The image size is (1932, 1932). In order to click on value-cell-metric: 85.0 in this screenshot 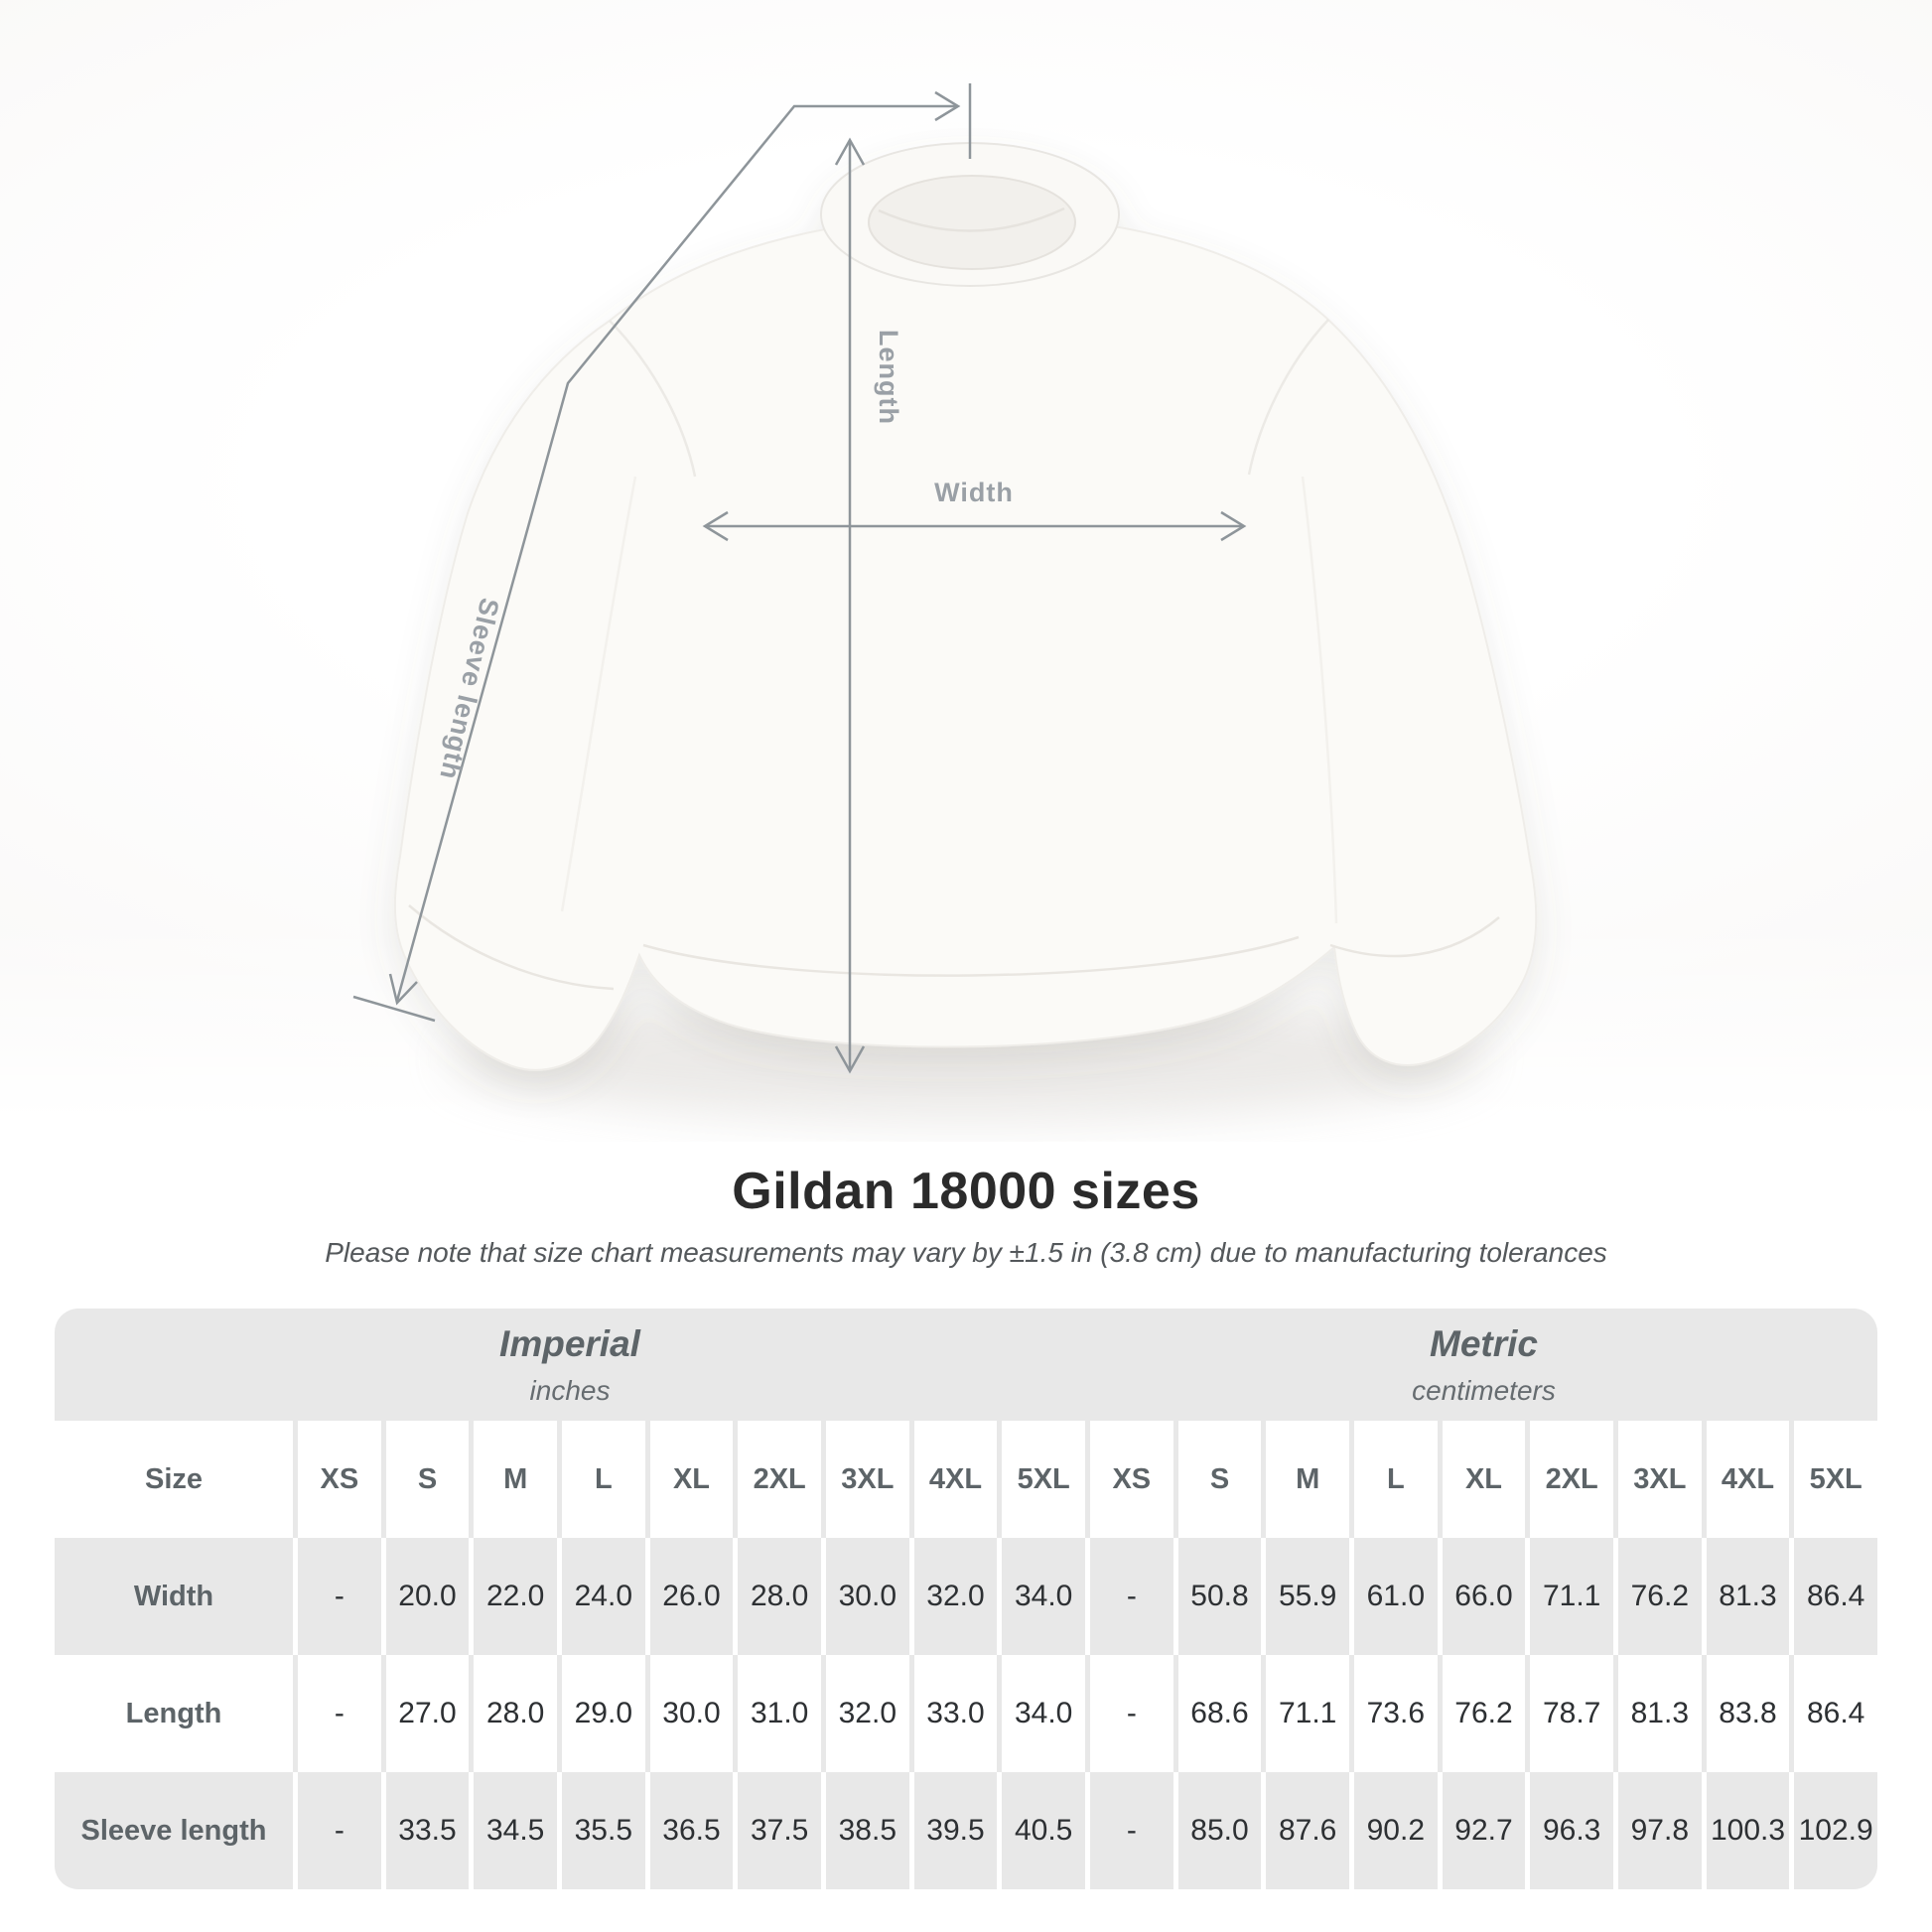, I will do `click(1220, 1831)`.